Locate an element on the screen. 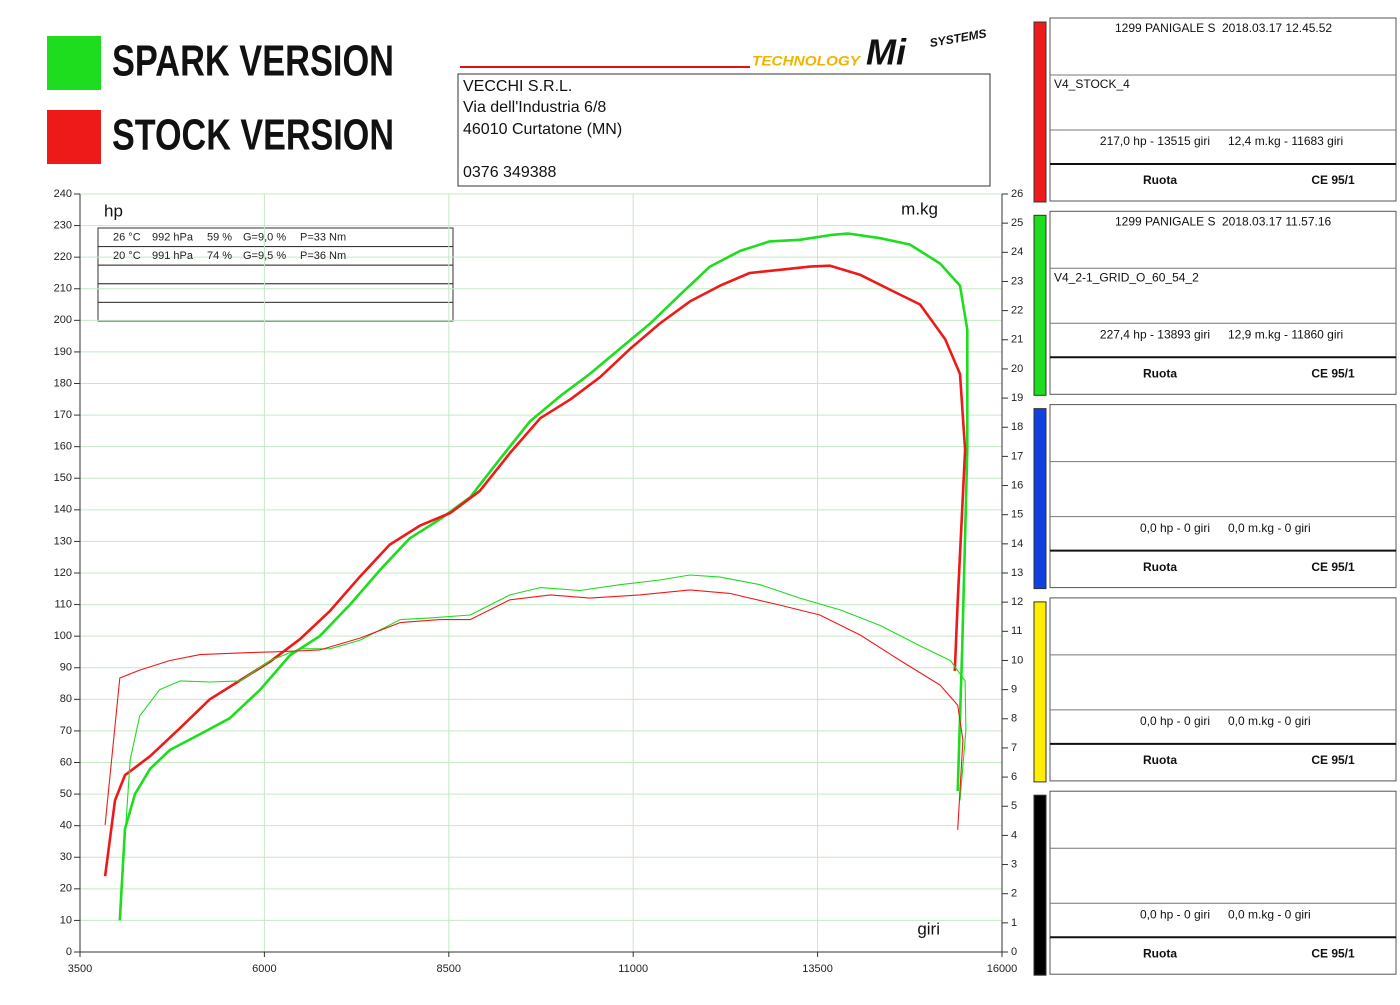 This screenshot has width=1400, height=1005. y2-tick-label: 24 is located at coordinates (1017, 252).